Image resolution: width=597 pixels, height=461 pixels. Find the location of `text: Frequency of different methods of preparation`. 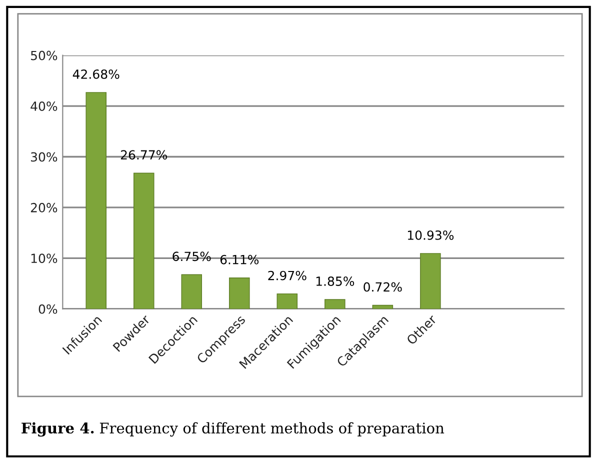

text: Frequency of different methods of preparation is located at coordinates (272, 429).